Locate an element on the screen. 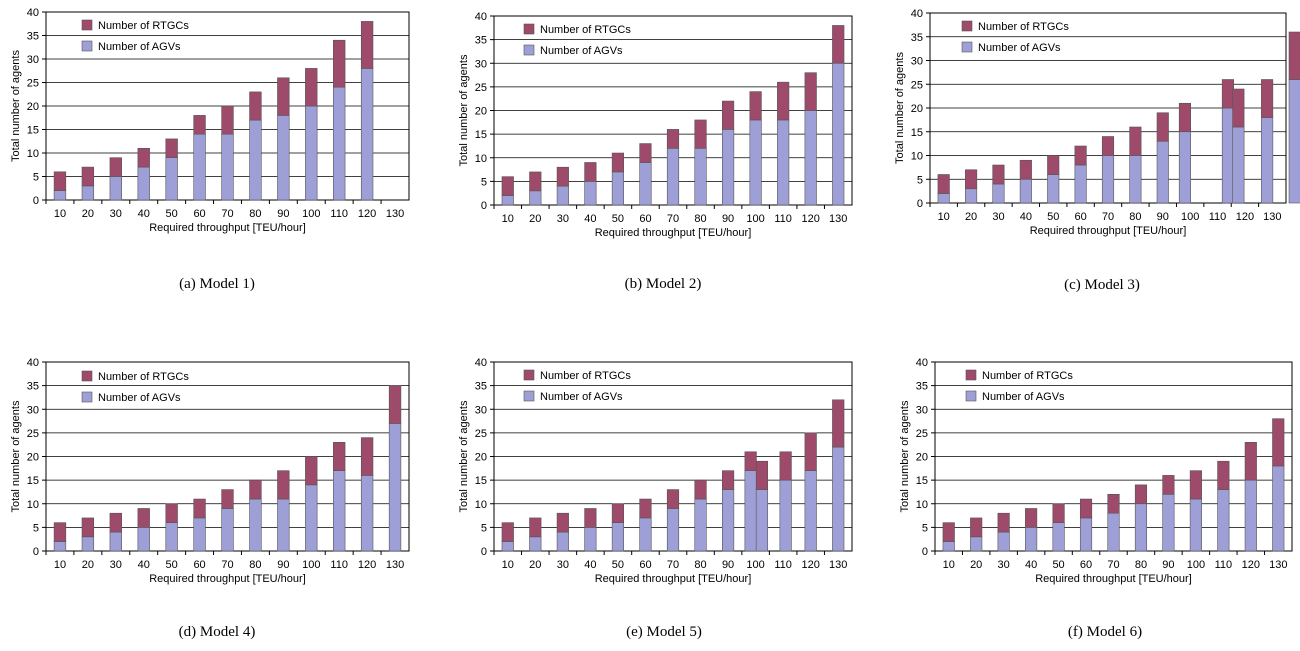 The height and width of the screenshot is (651, 1300). x-tick-label: 80 is located at coordinates (700, 219).